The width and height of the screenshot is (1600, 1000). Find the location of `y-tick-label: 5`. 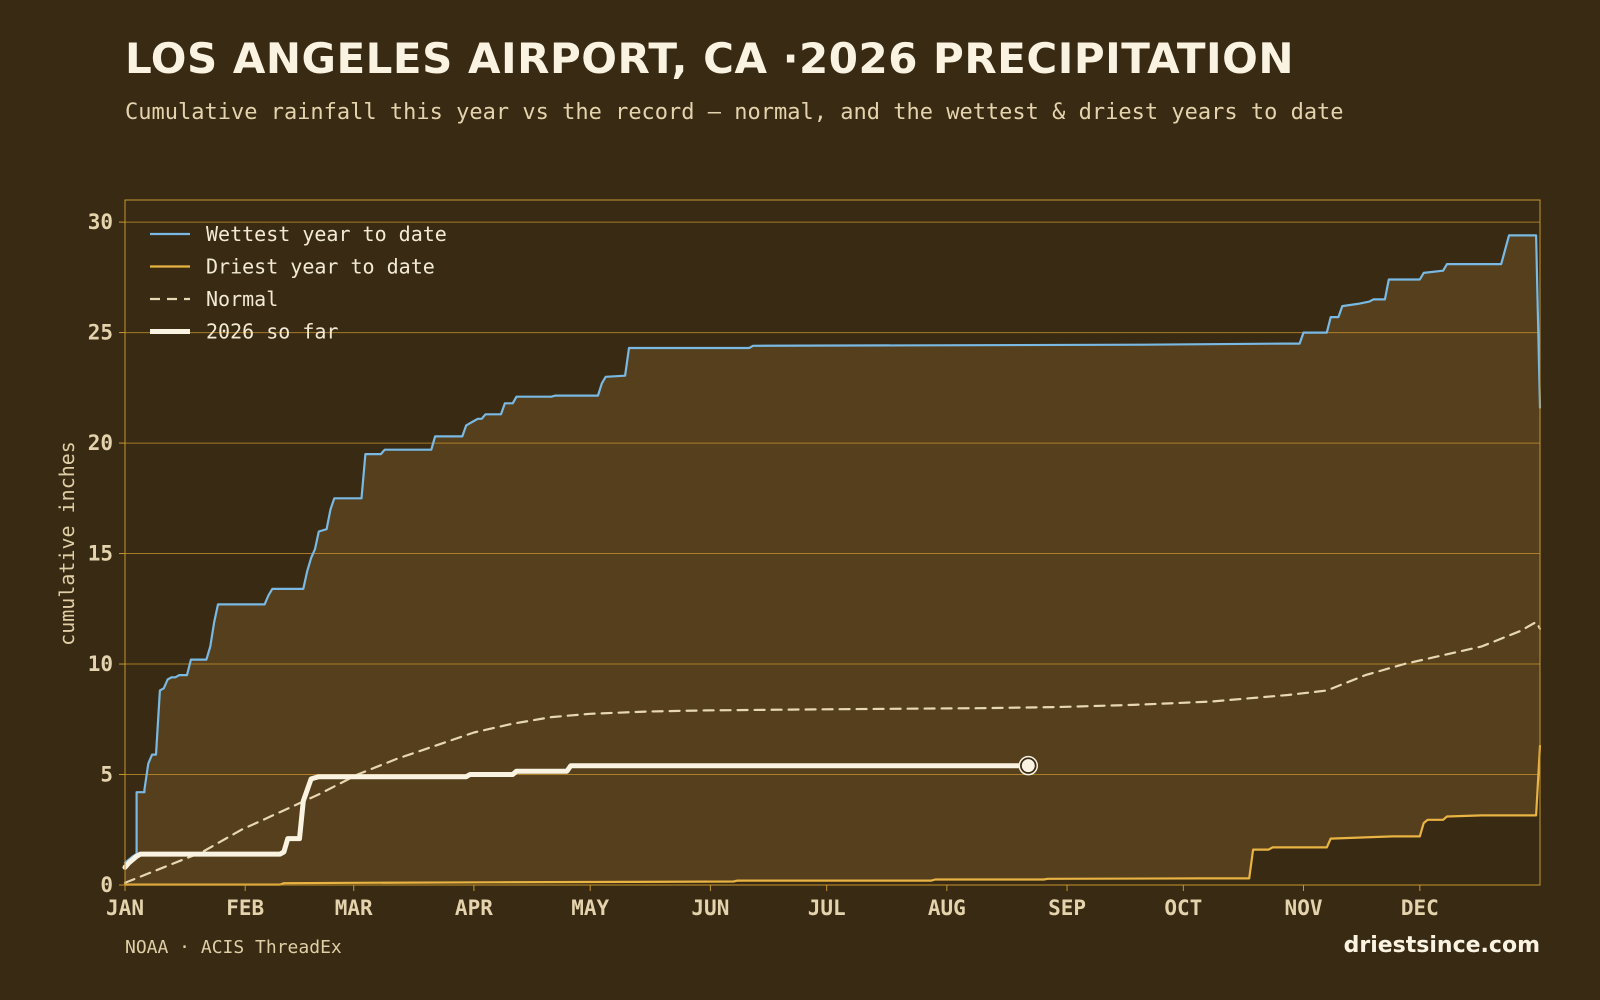

y-tick-label: 5 is located at coordinates (106, 775).